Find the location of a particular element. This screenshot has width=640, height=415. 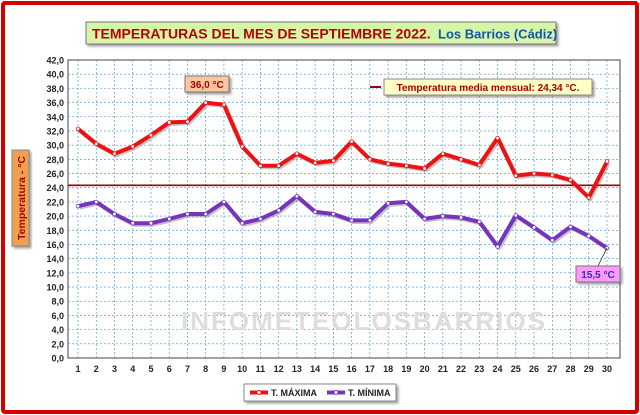

legend-item-max: T. MÁXIMA is located at coordinates (283, 393).